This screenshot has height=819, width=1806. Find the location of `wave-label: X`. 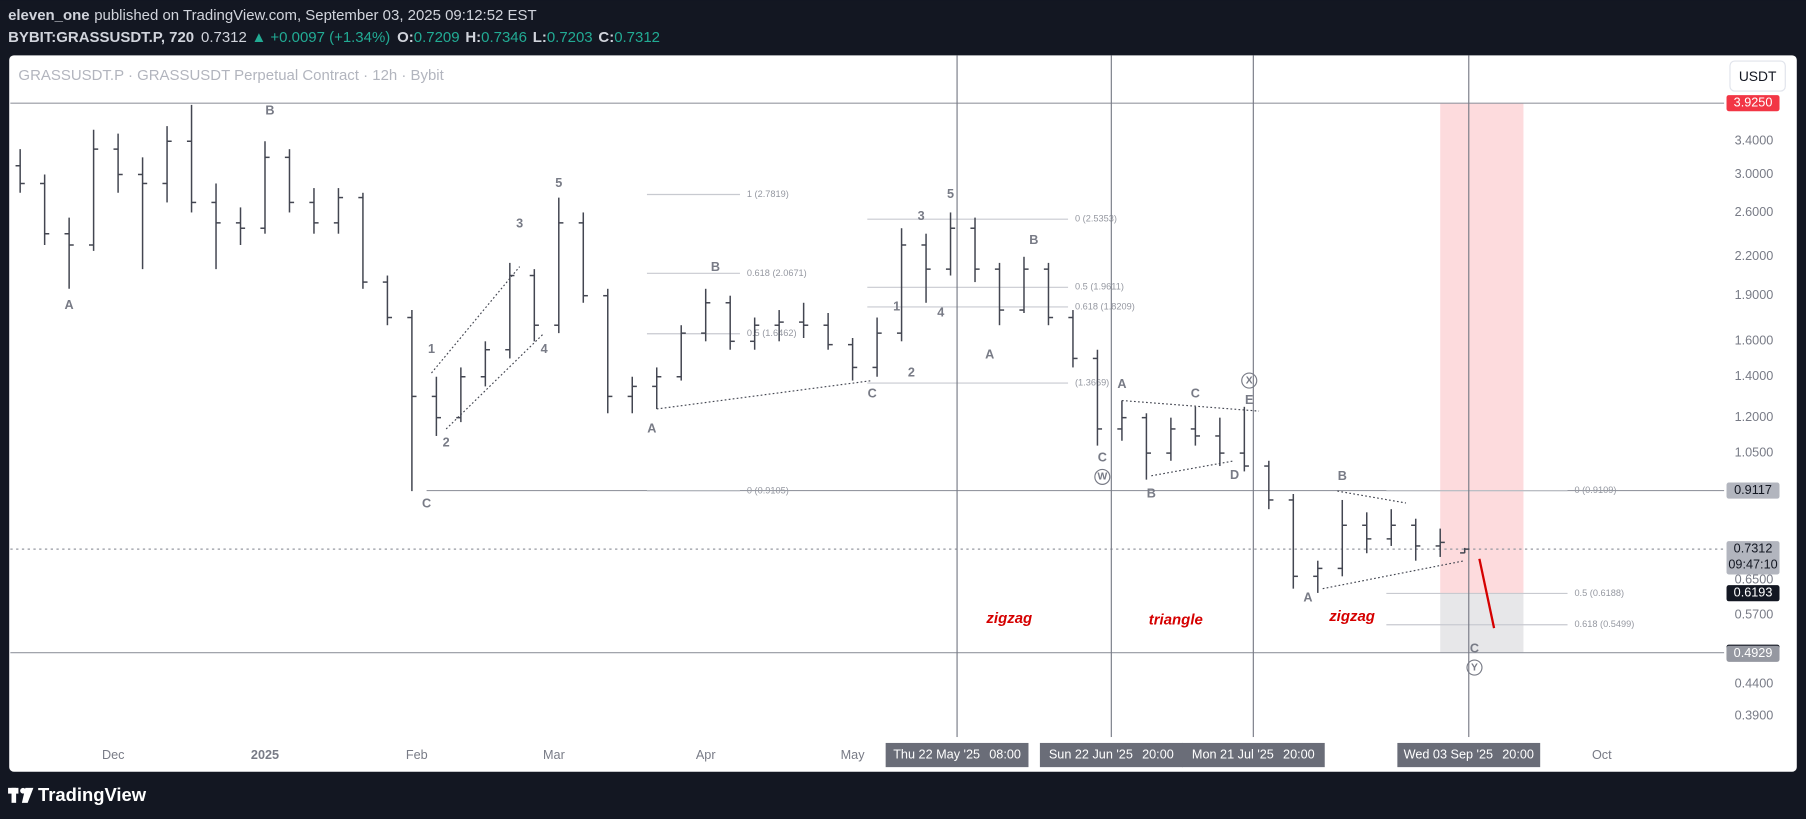

wave-label: X is located at coordinates (1249, 380).